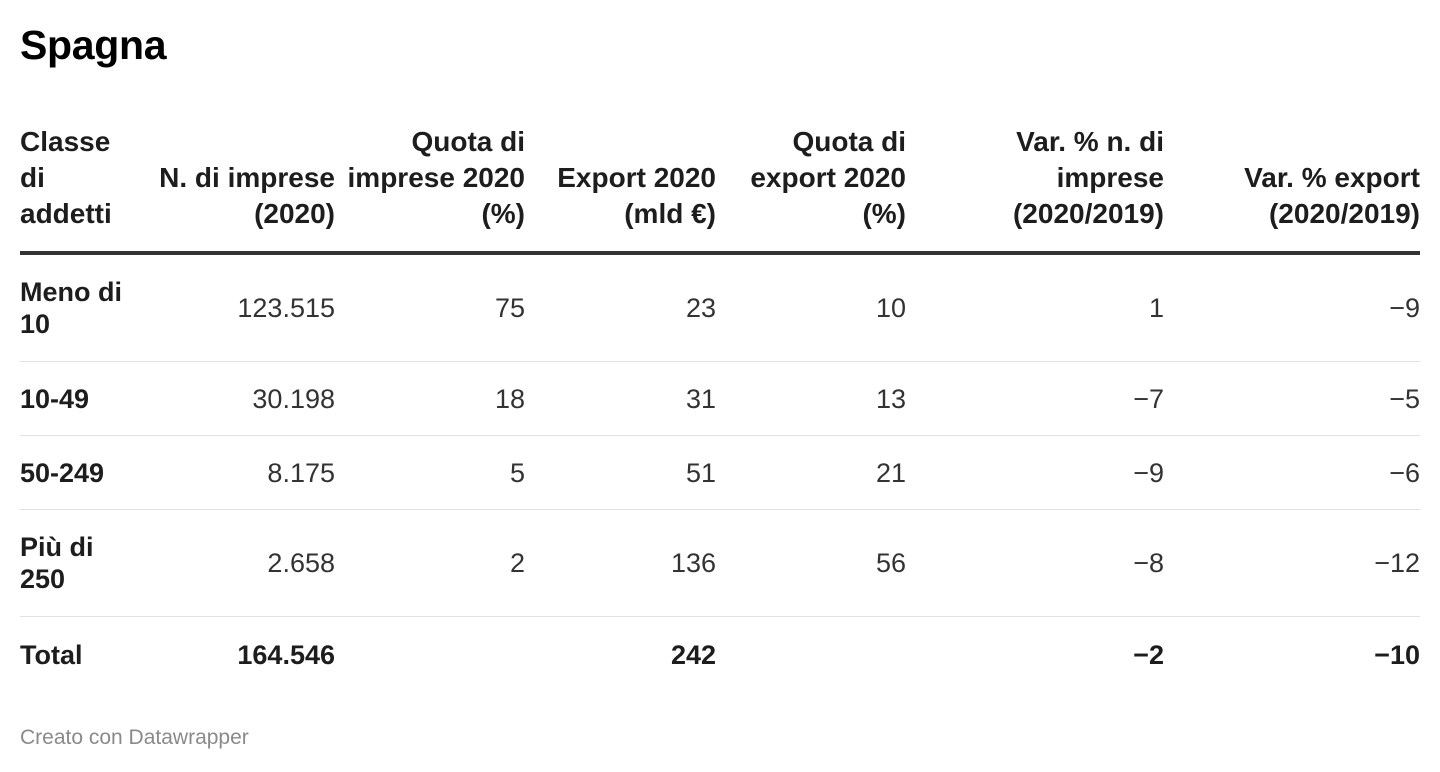 The image size is (1440, 772). Describe the element at coordinates (430, 563) in the screenshot. I see `table-cell: 2` at that location.